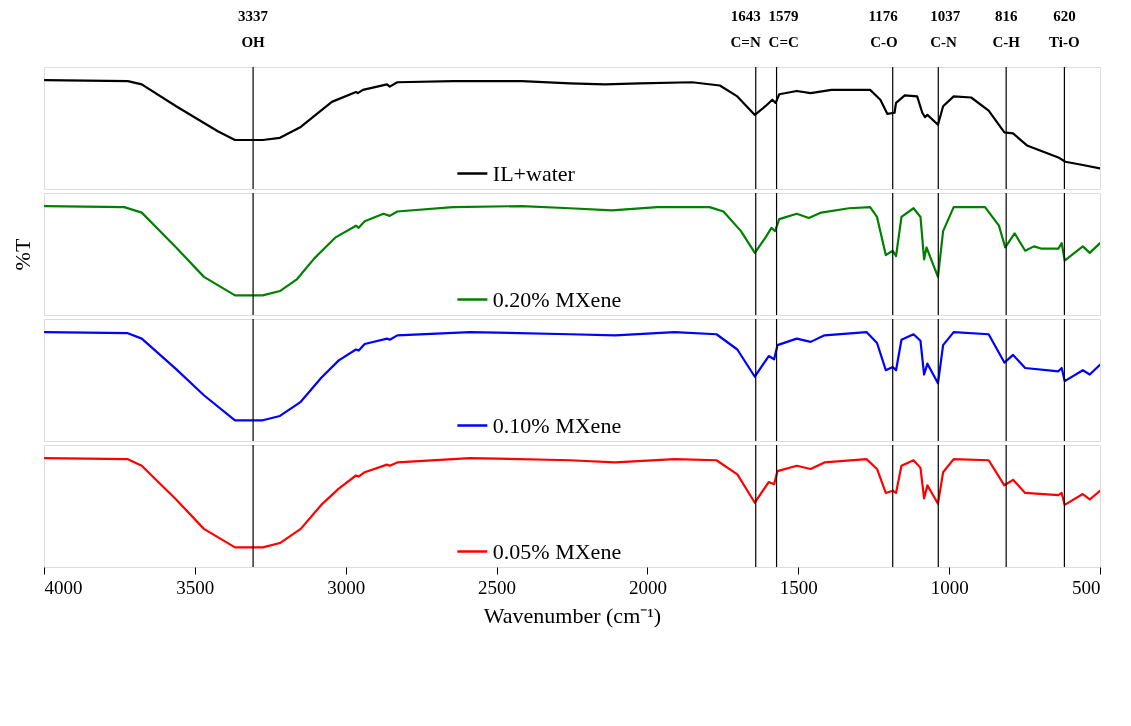  I want to click on ref-line-label: 1037 C-N, so click(945, 29).